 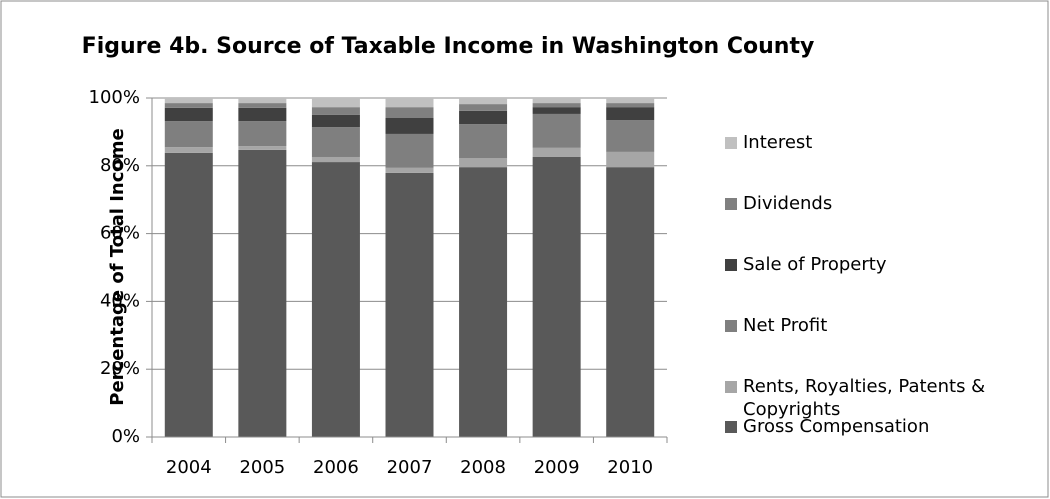 I want to click on y-tick-label: 20%, so click(x=120, y=368).